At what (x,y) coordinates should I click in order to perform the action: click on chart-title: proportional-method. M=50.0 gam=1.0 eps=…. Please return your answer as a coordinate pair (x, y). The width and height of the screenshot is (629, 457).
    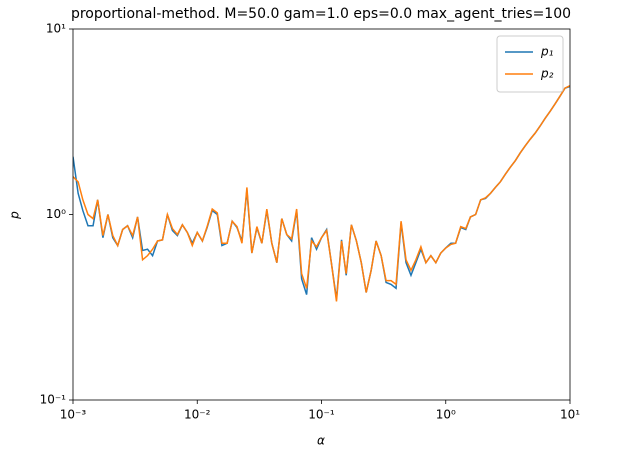
    Looking at the image, I should click on (321, 14).